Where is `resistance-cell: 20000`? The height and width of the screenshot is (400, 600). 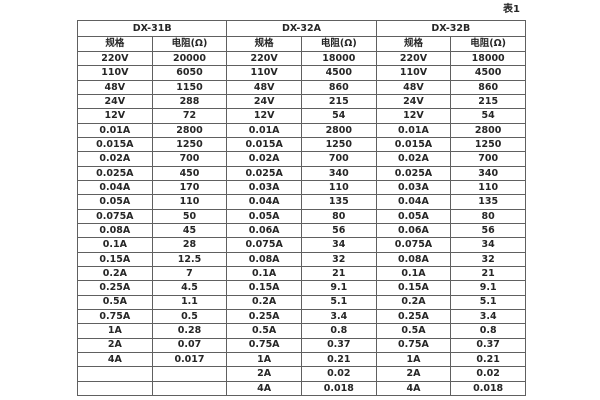
resistance-cell: 20000 is located at coordinates (189, 58).